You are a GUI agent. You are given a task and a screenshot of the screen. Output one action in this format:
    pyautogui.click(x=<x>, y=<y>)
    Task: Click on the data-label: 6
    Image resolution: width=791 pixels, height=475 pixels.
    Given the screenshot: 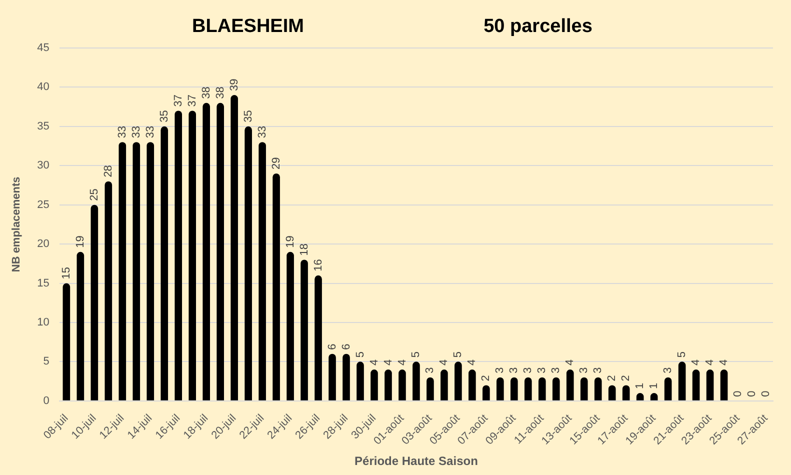 What is the action you would take?
    pyautogui.click(x=332, y=347)
    